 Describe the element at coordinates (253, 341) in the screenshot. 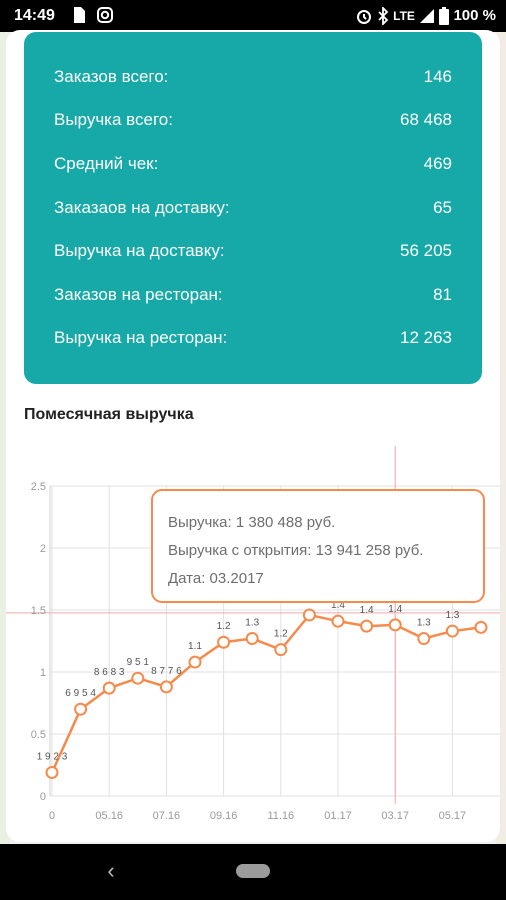

I see `stat-row-restaurant-revenue: Выручка на ресторан: 12 263` at that location.